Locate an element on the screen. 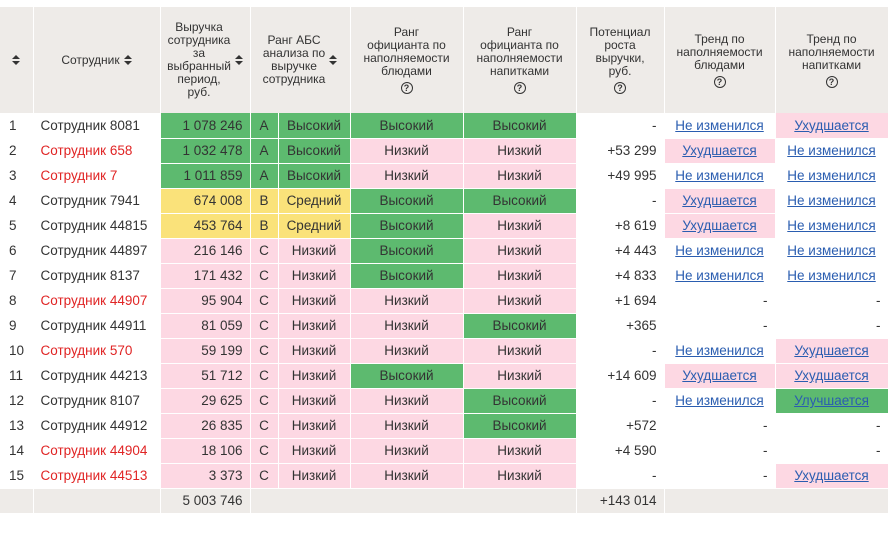 The width and height of the screenshot is (893, 538). employee-name: Сотрудник 8137 is located at coordinates (97, 276).